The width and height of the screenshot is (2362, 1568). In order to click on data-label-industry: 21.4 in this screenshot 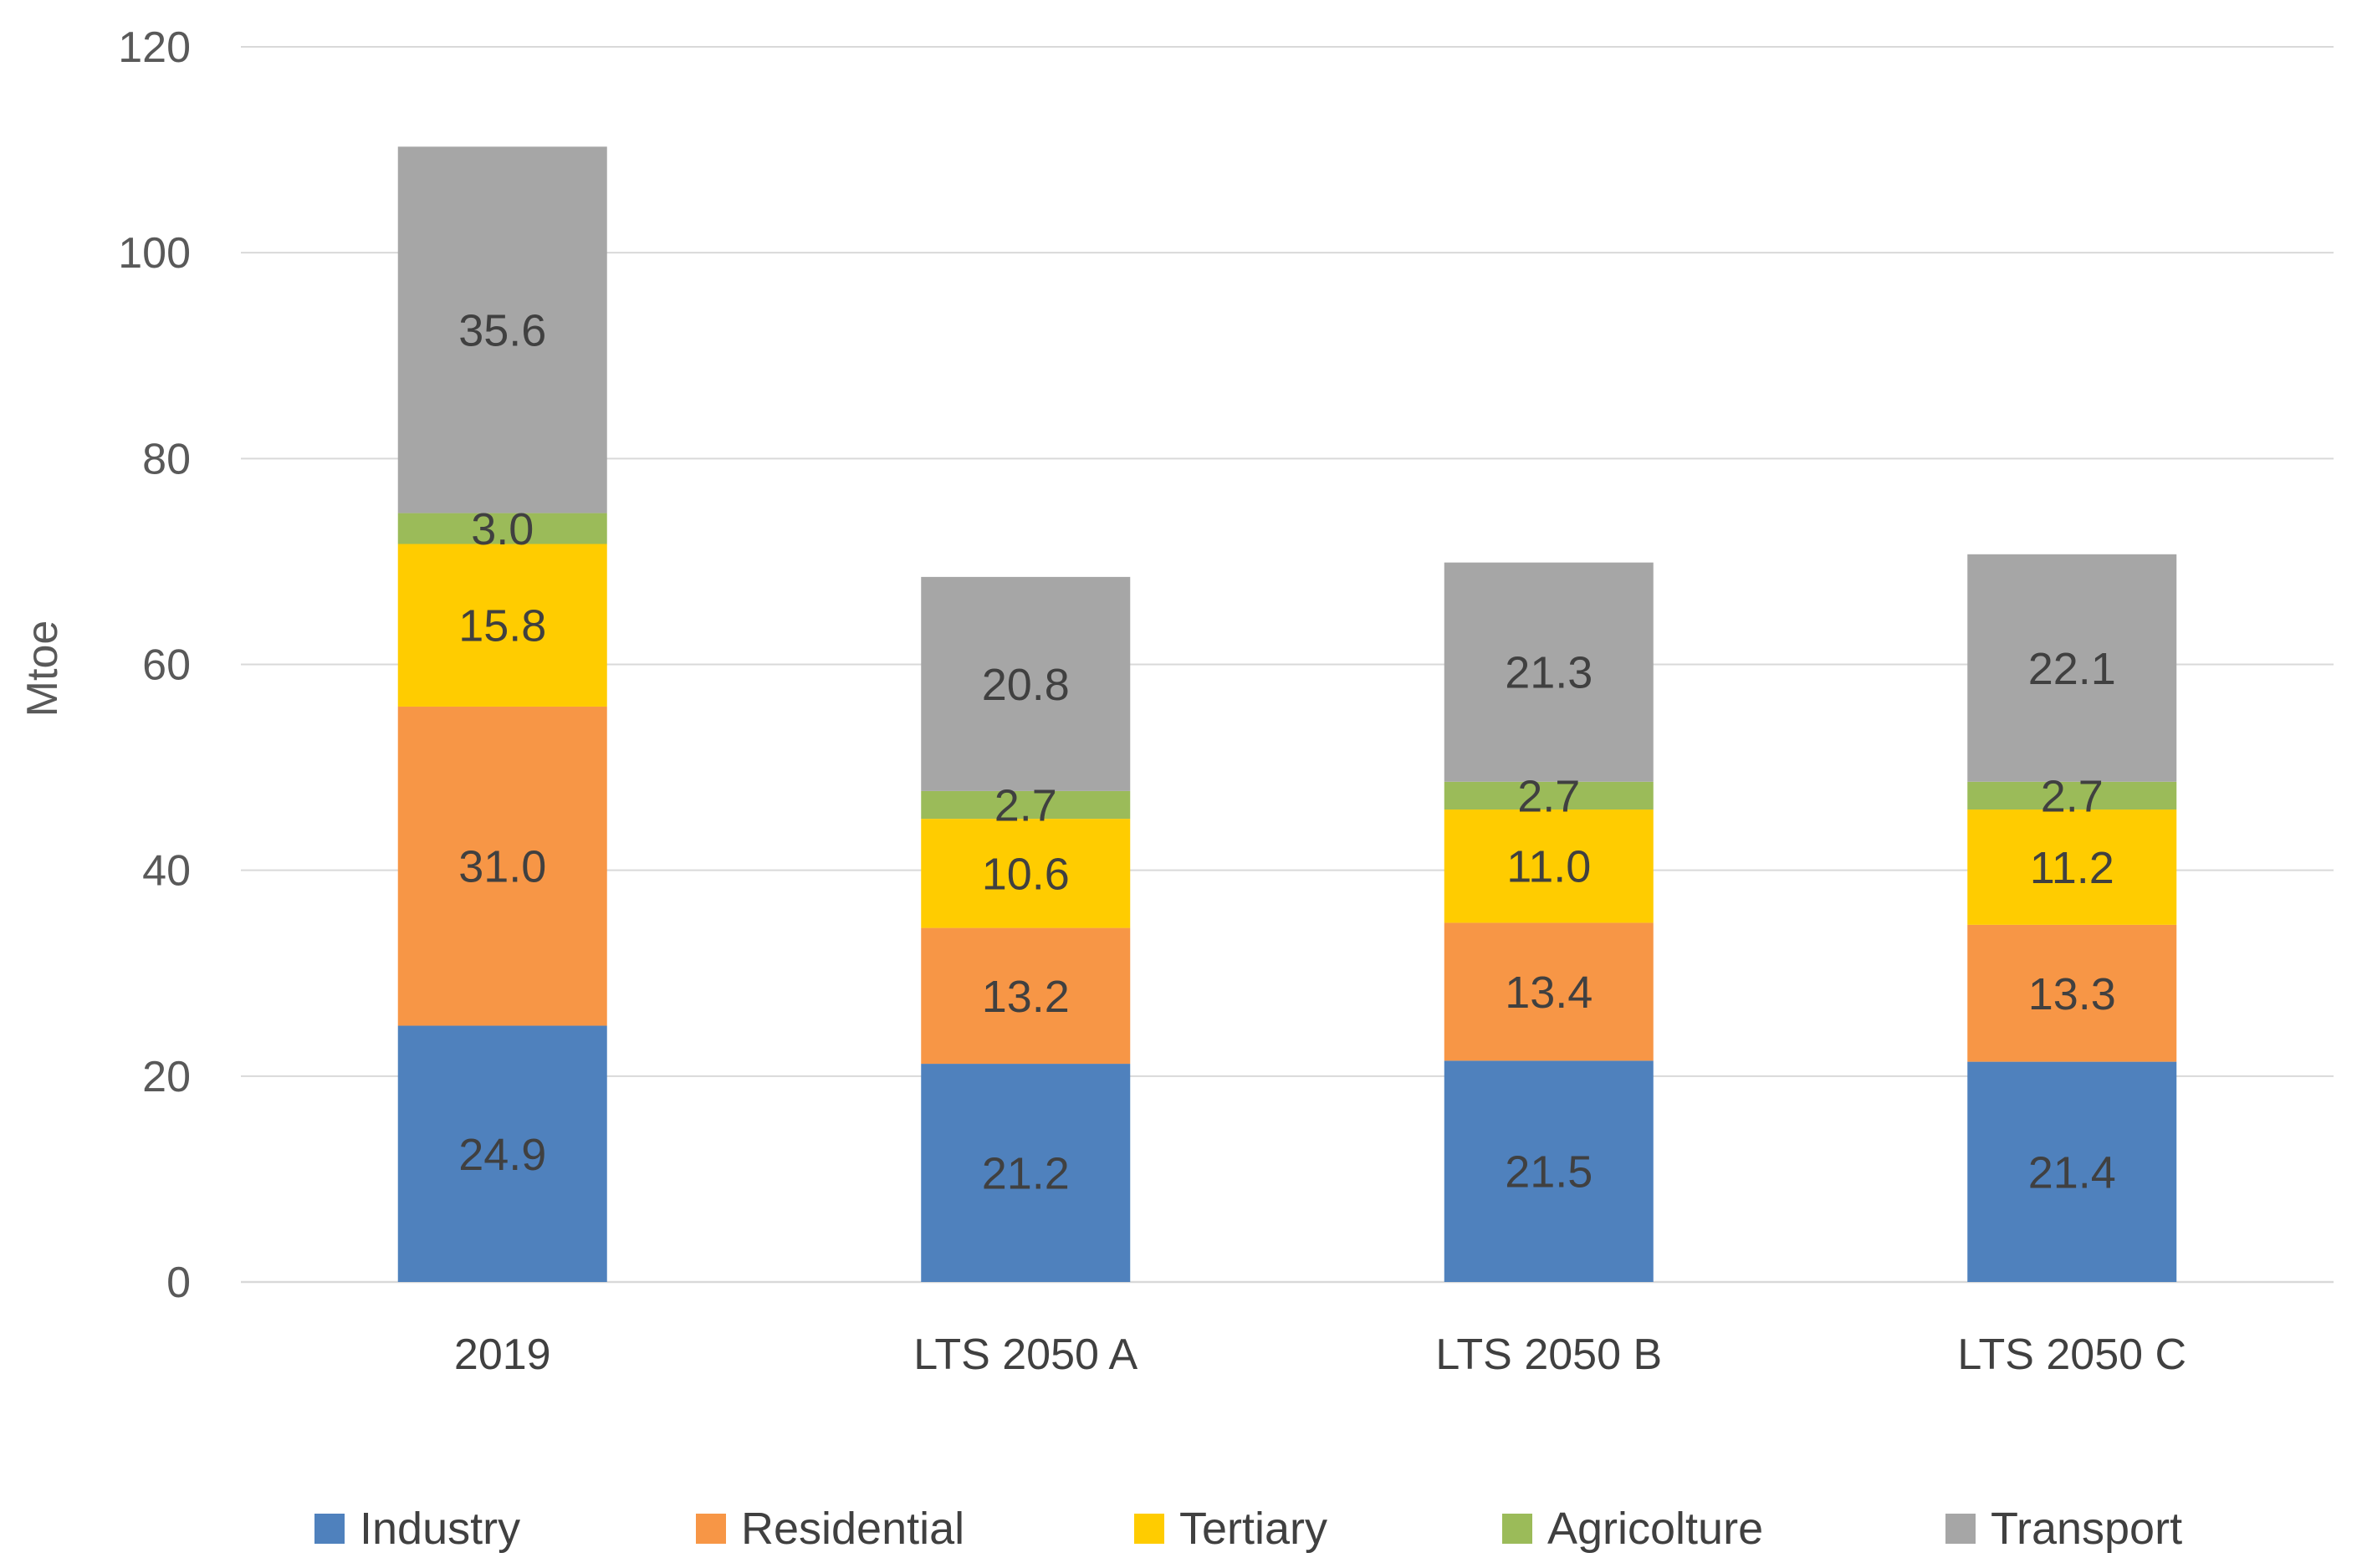, I will do `click(2072, 1172)`.